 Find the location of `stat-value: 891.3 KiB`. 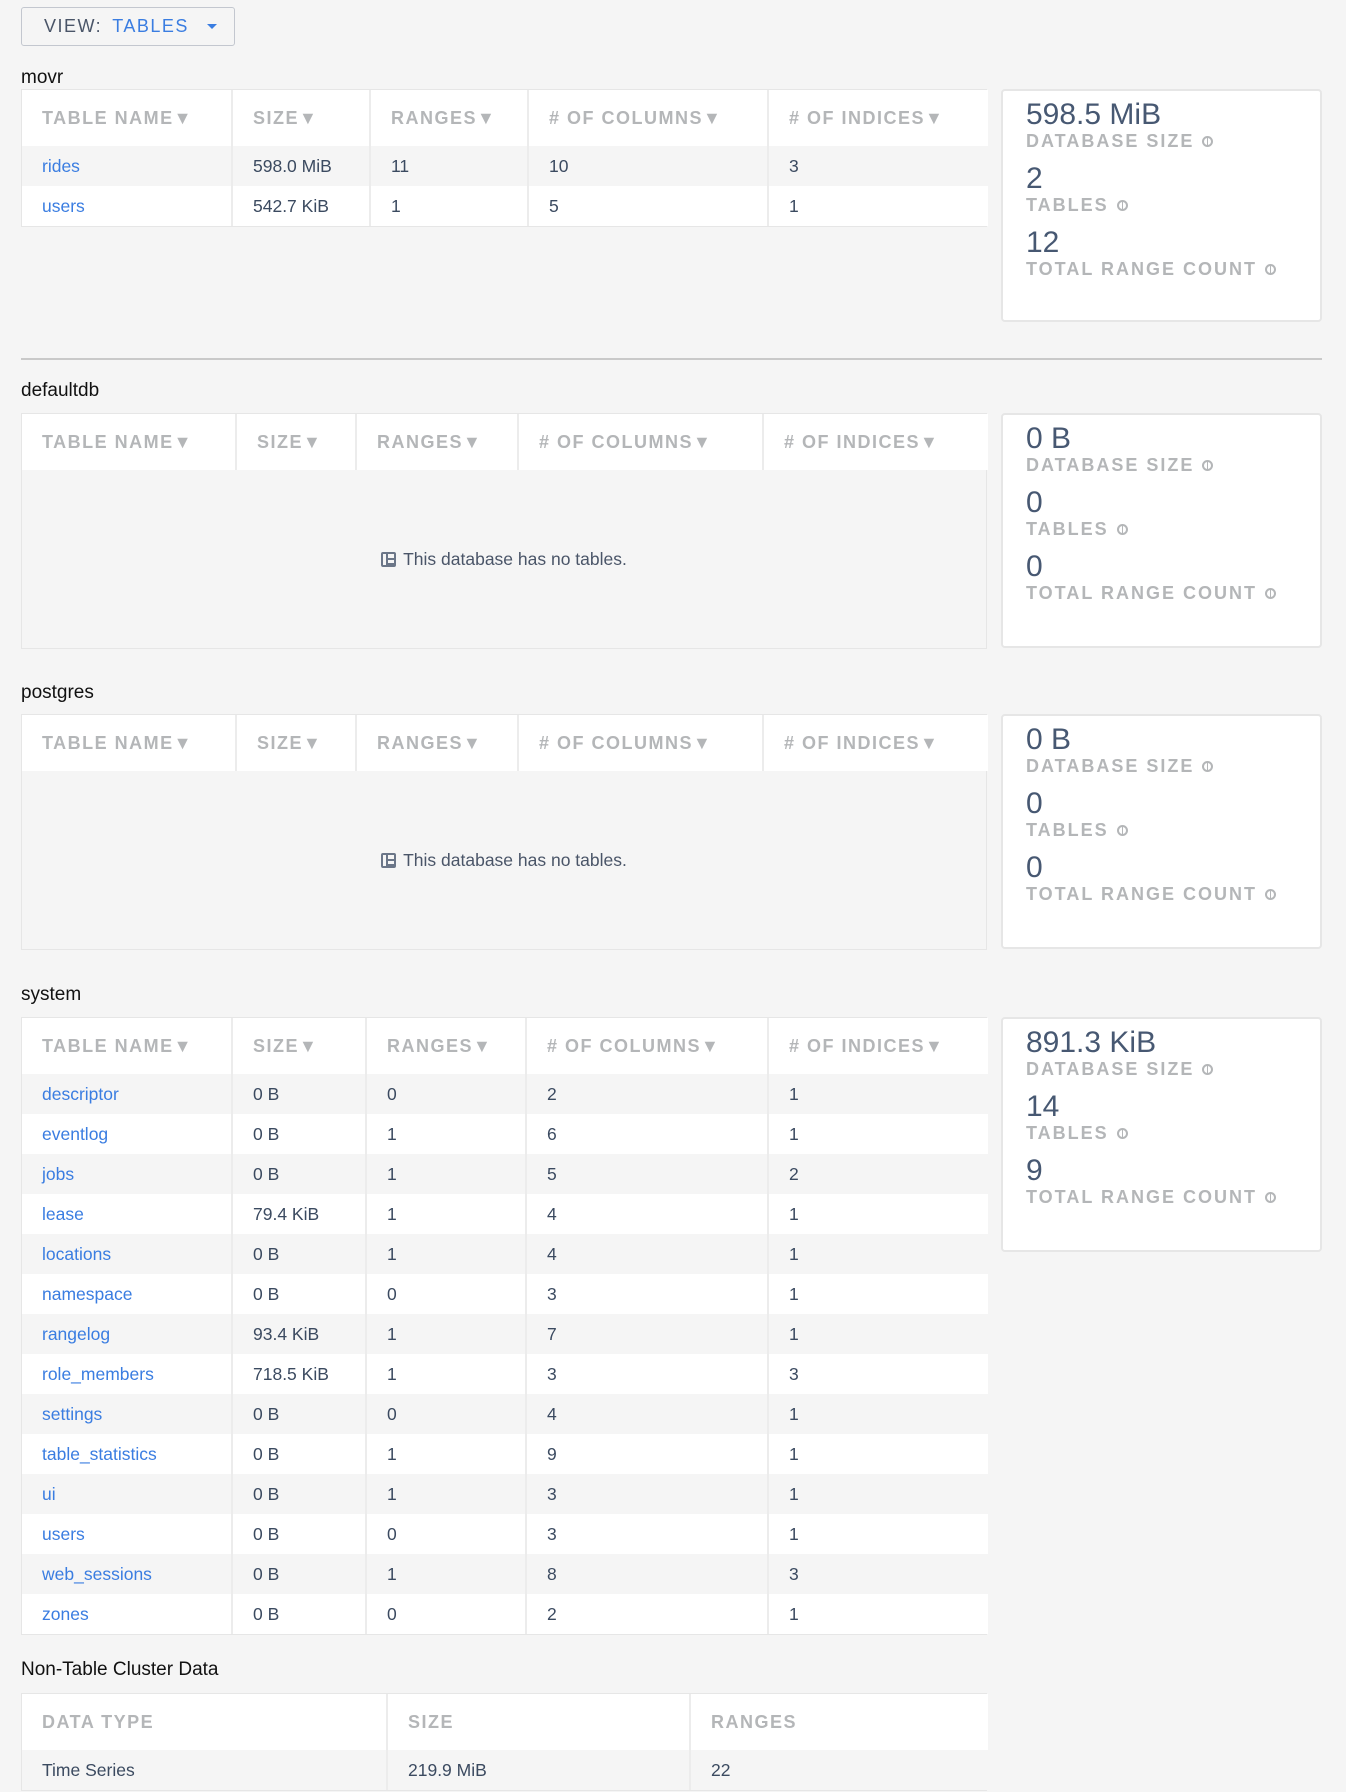

stat-value: 891.3 KiB is located at coordinates (1091, 1042).